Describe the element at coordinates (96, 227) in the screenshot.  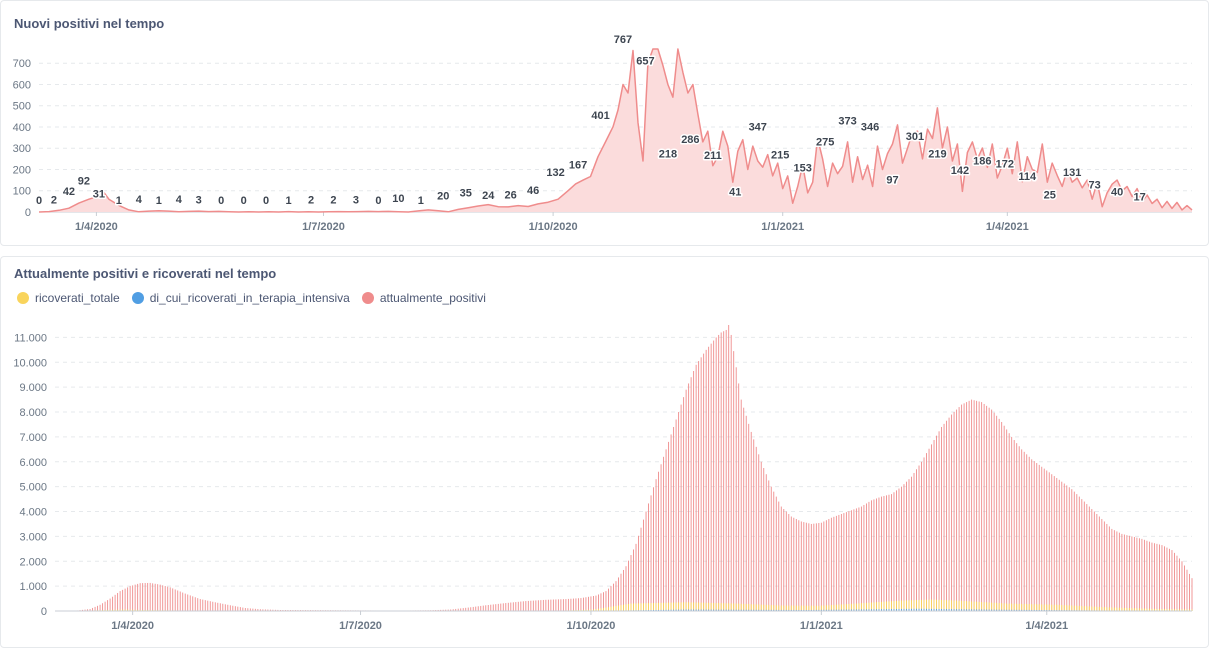
I see `x-tick-label: 1/4/2020` at that location.